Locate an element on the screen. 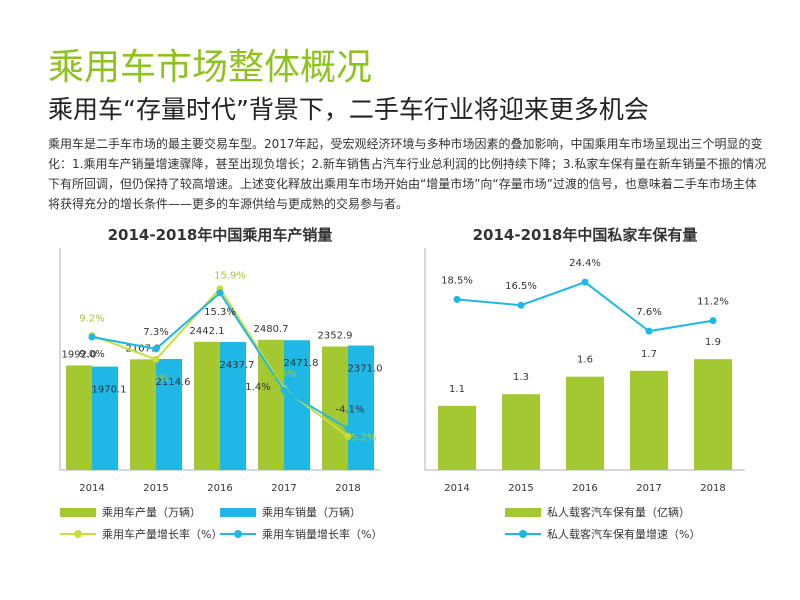 The height and width of the screenshot is (600, 800). legend-item-ownership: 私人载客汽车保有量（亿辆） is located at coordinates (597, 512).